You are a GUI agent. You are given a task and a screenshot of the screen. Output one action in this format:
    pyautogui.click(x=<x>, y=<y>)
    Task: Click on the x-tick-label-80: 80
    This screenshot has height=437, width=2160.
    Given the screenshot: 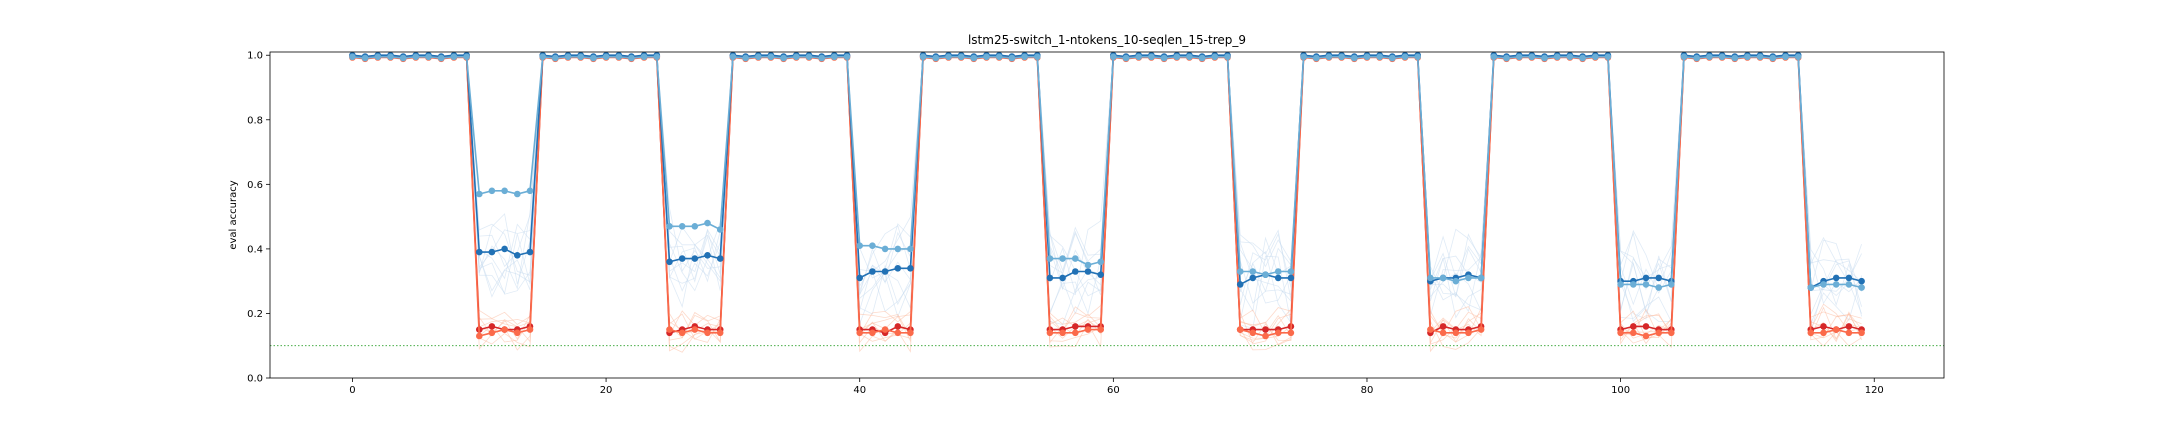 What is the action you would take?
    pyautogui.click(x=1367, y=390)
    